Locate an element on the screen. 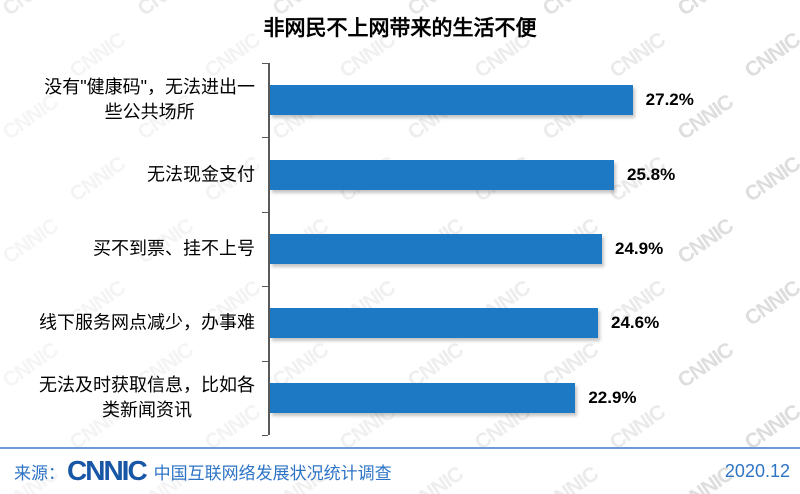  chart-title: 非网民不上网带来的生活不便 is located at coordinates (400, 28).